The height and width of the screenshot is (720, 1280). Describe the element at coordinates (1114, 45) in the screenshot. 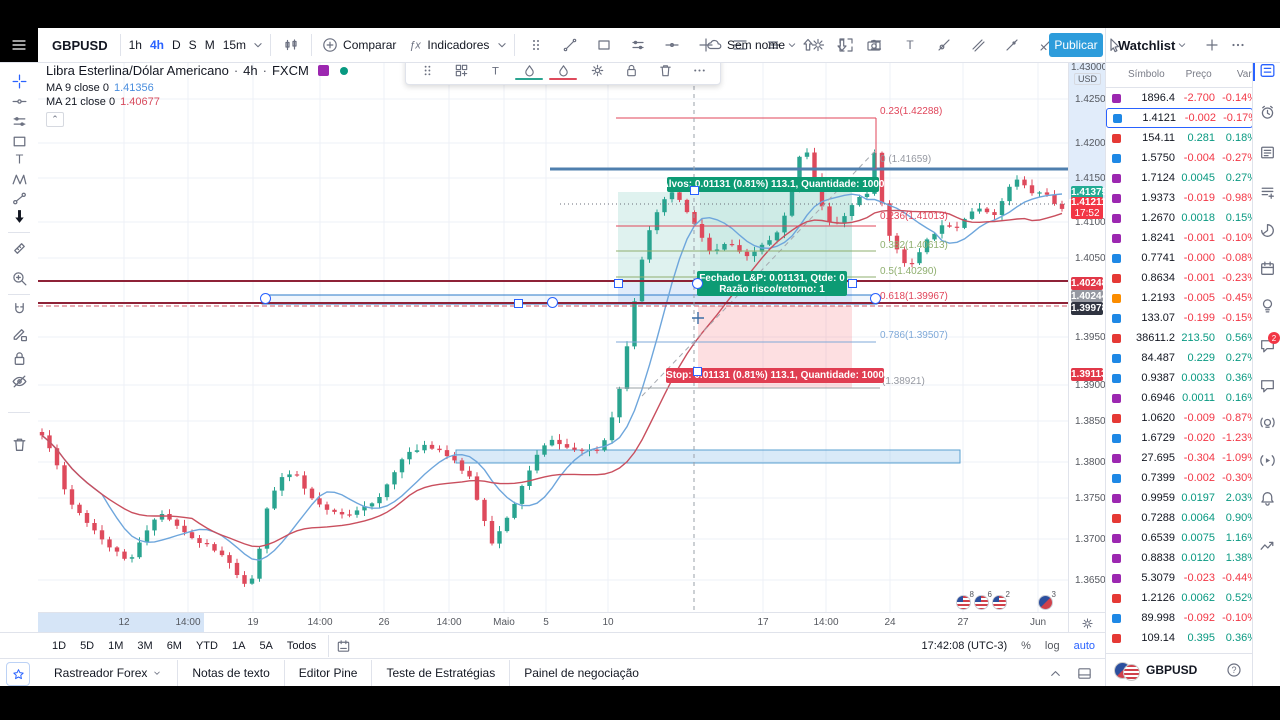

I see `cursor-tool-button` at that location.